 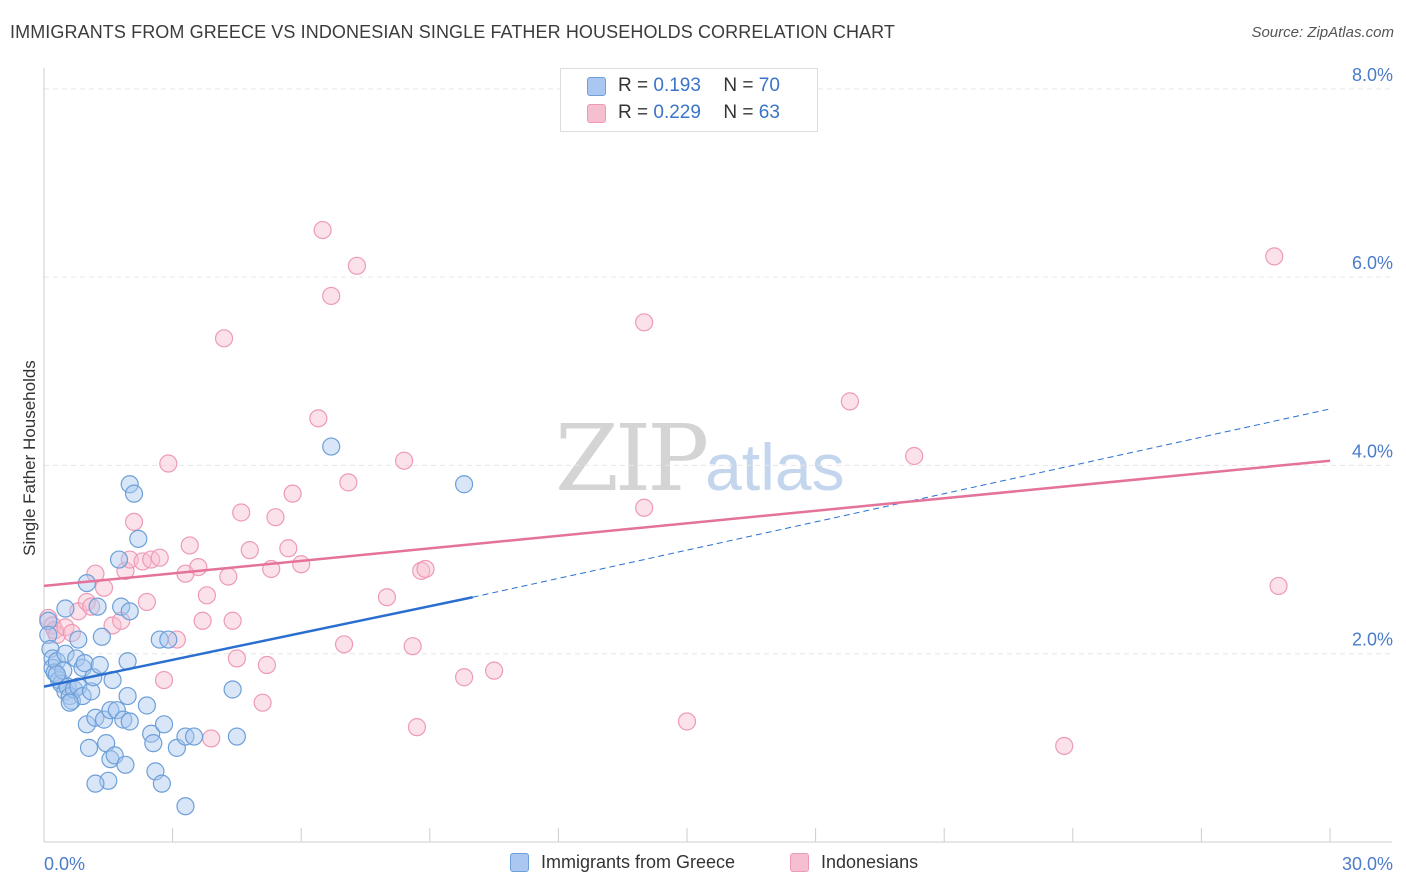 I want to click on legend-row-greece: R = 0.193 N = 70, so click(x=683, y=86).